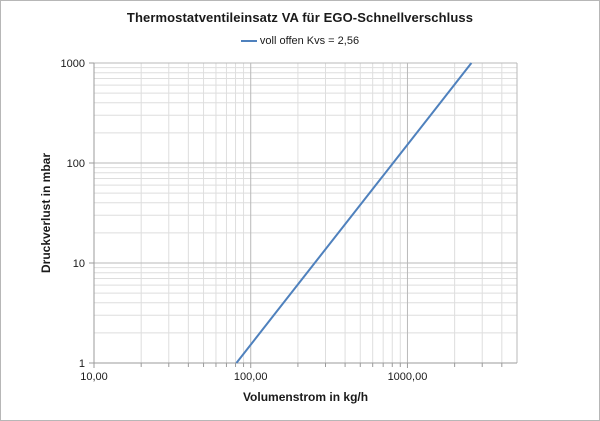  I want to click on y-tick-label: 100, so click(76, 164).